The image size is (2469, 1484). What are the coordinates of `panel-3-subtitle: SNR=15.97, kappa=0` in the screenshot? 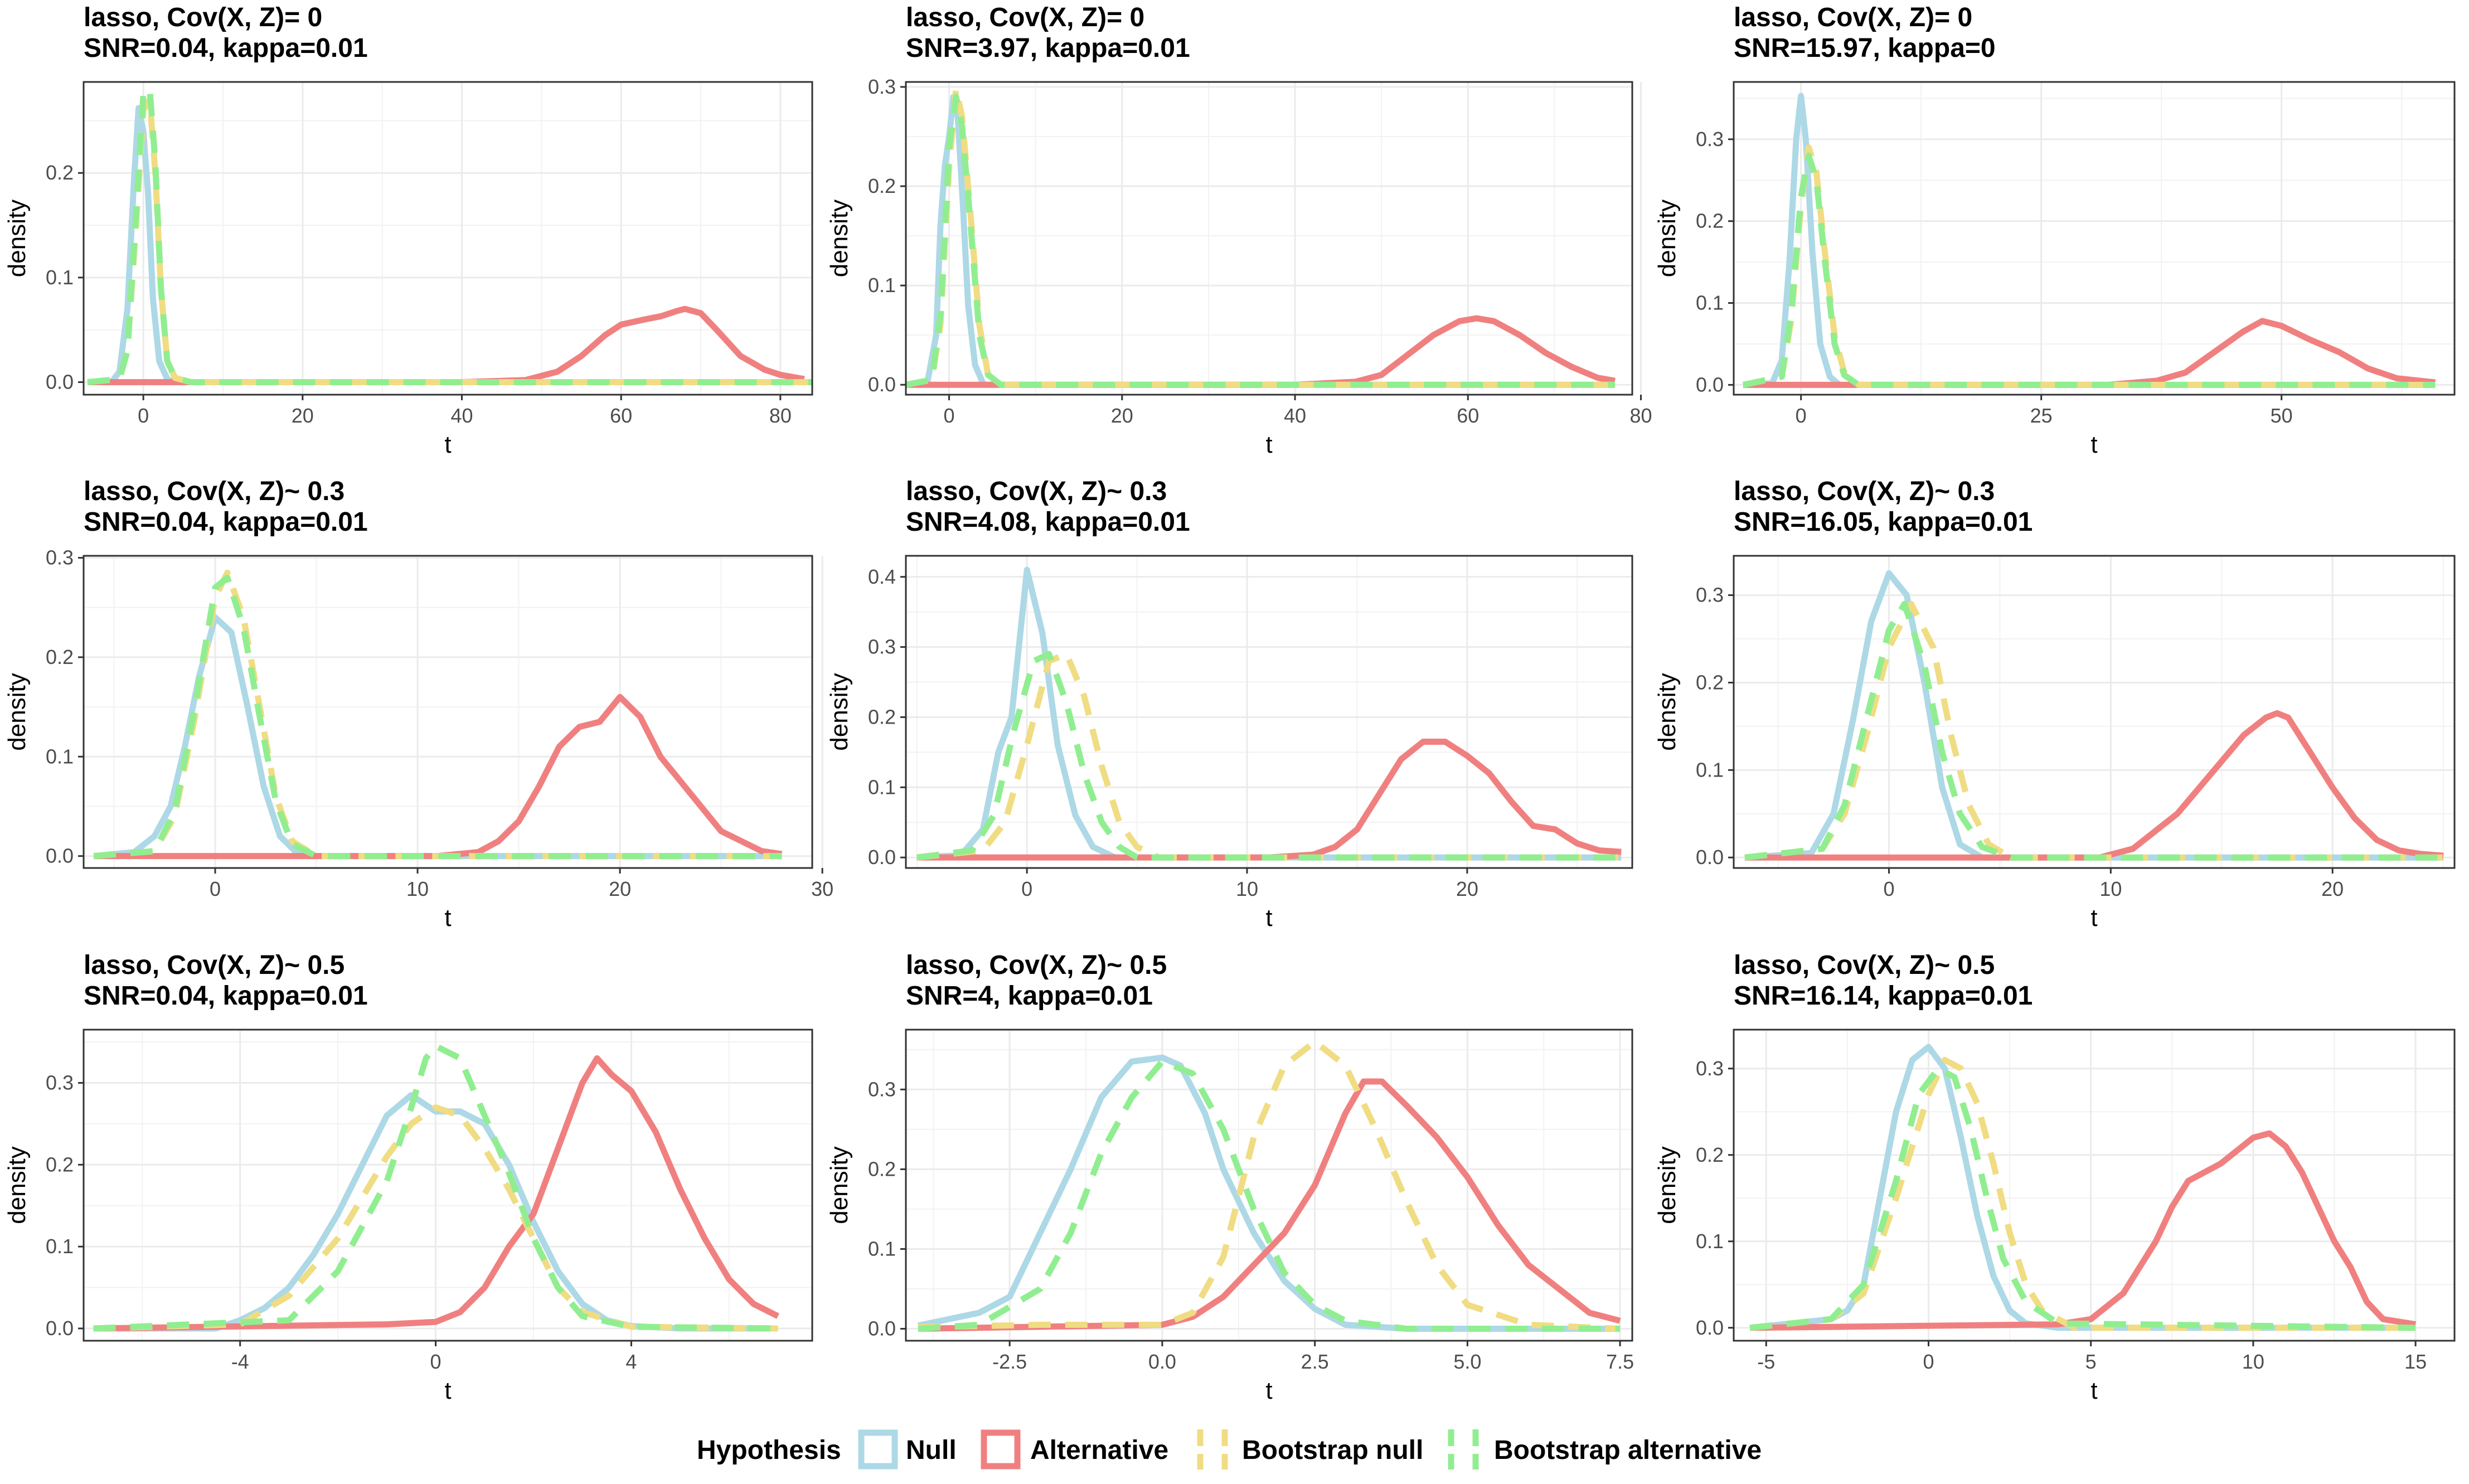 It's located at (1865, 48).